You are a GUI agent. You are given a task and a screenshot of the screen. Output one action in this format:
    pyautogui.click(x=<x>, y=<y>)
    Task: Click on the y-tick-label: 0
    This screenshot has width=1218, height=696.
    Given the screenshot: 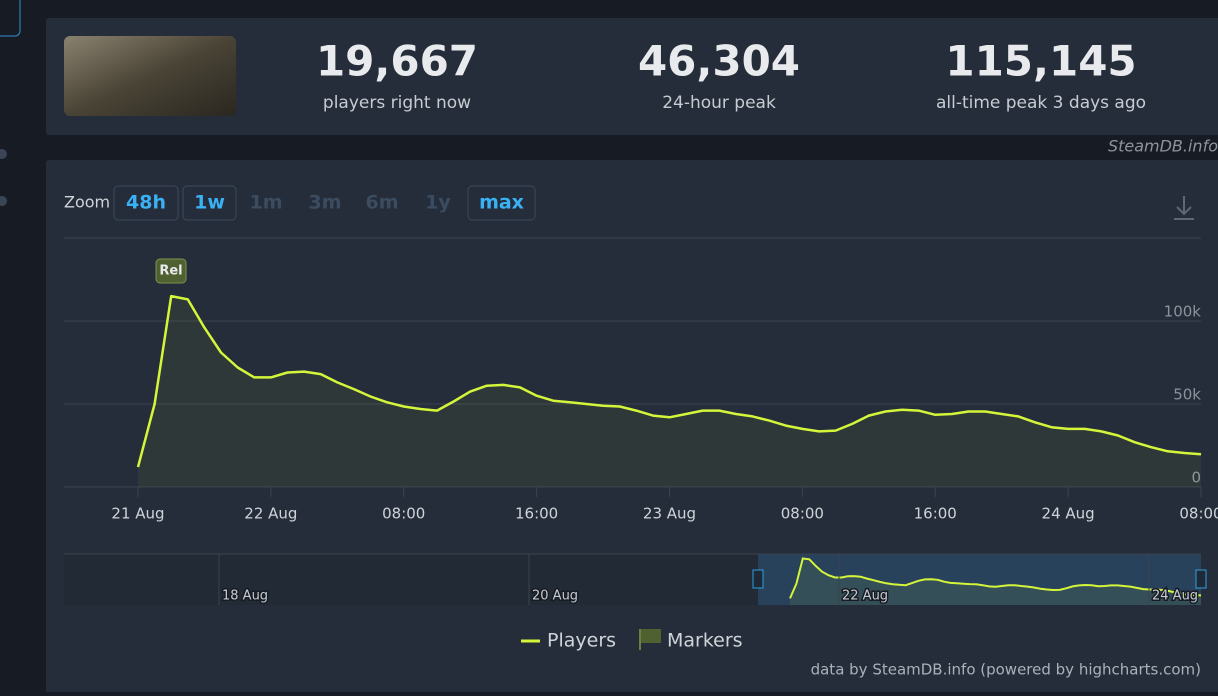 What is the action you would take?
    pyautogui.click(x=1196, y=478)
    